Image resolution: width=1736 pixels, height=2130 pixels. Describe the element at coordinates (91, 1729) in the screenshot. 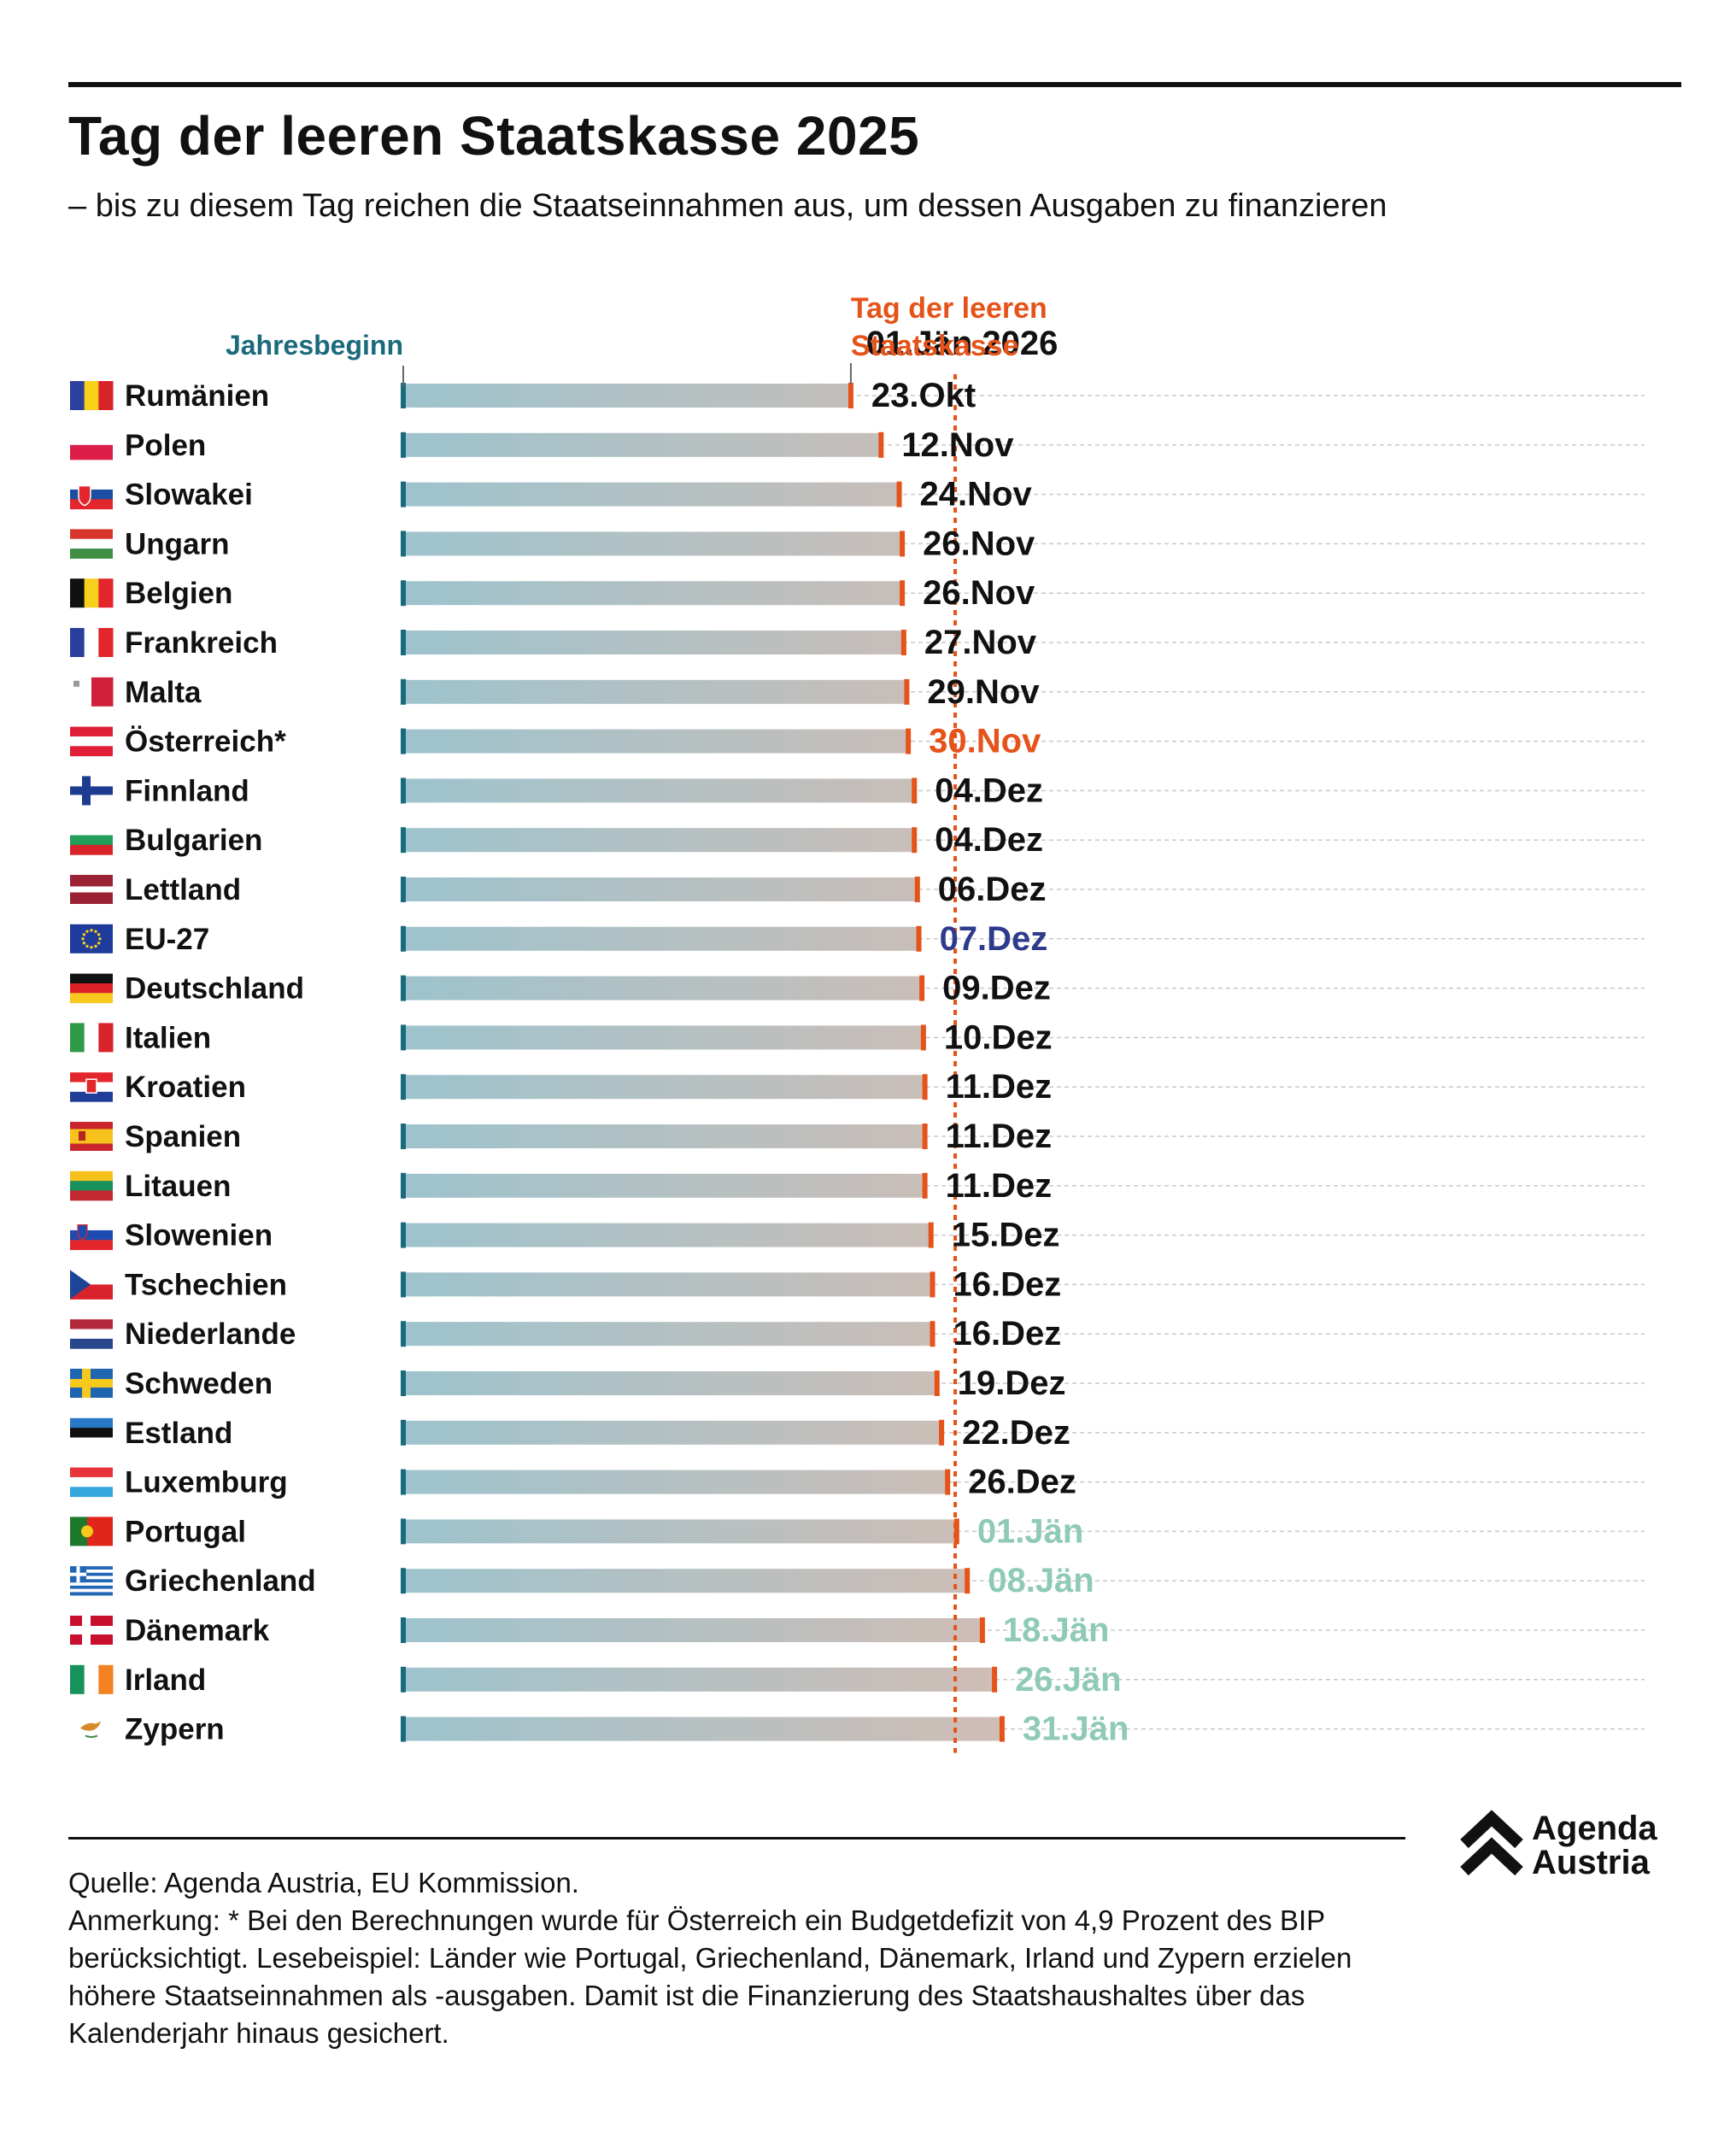

I see `cyprus-flag-icon` at that location.